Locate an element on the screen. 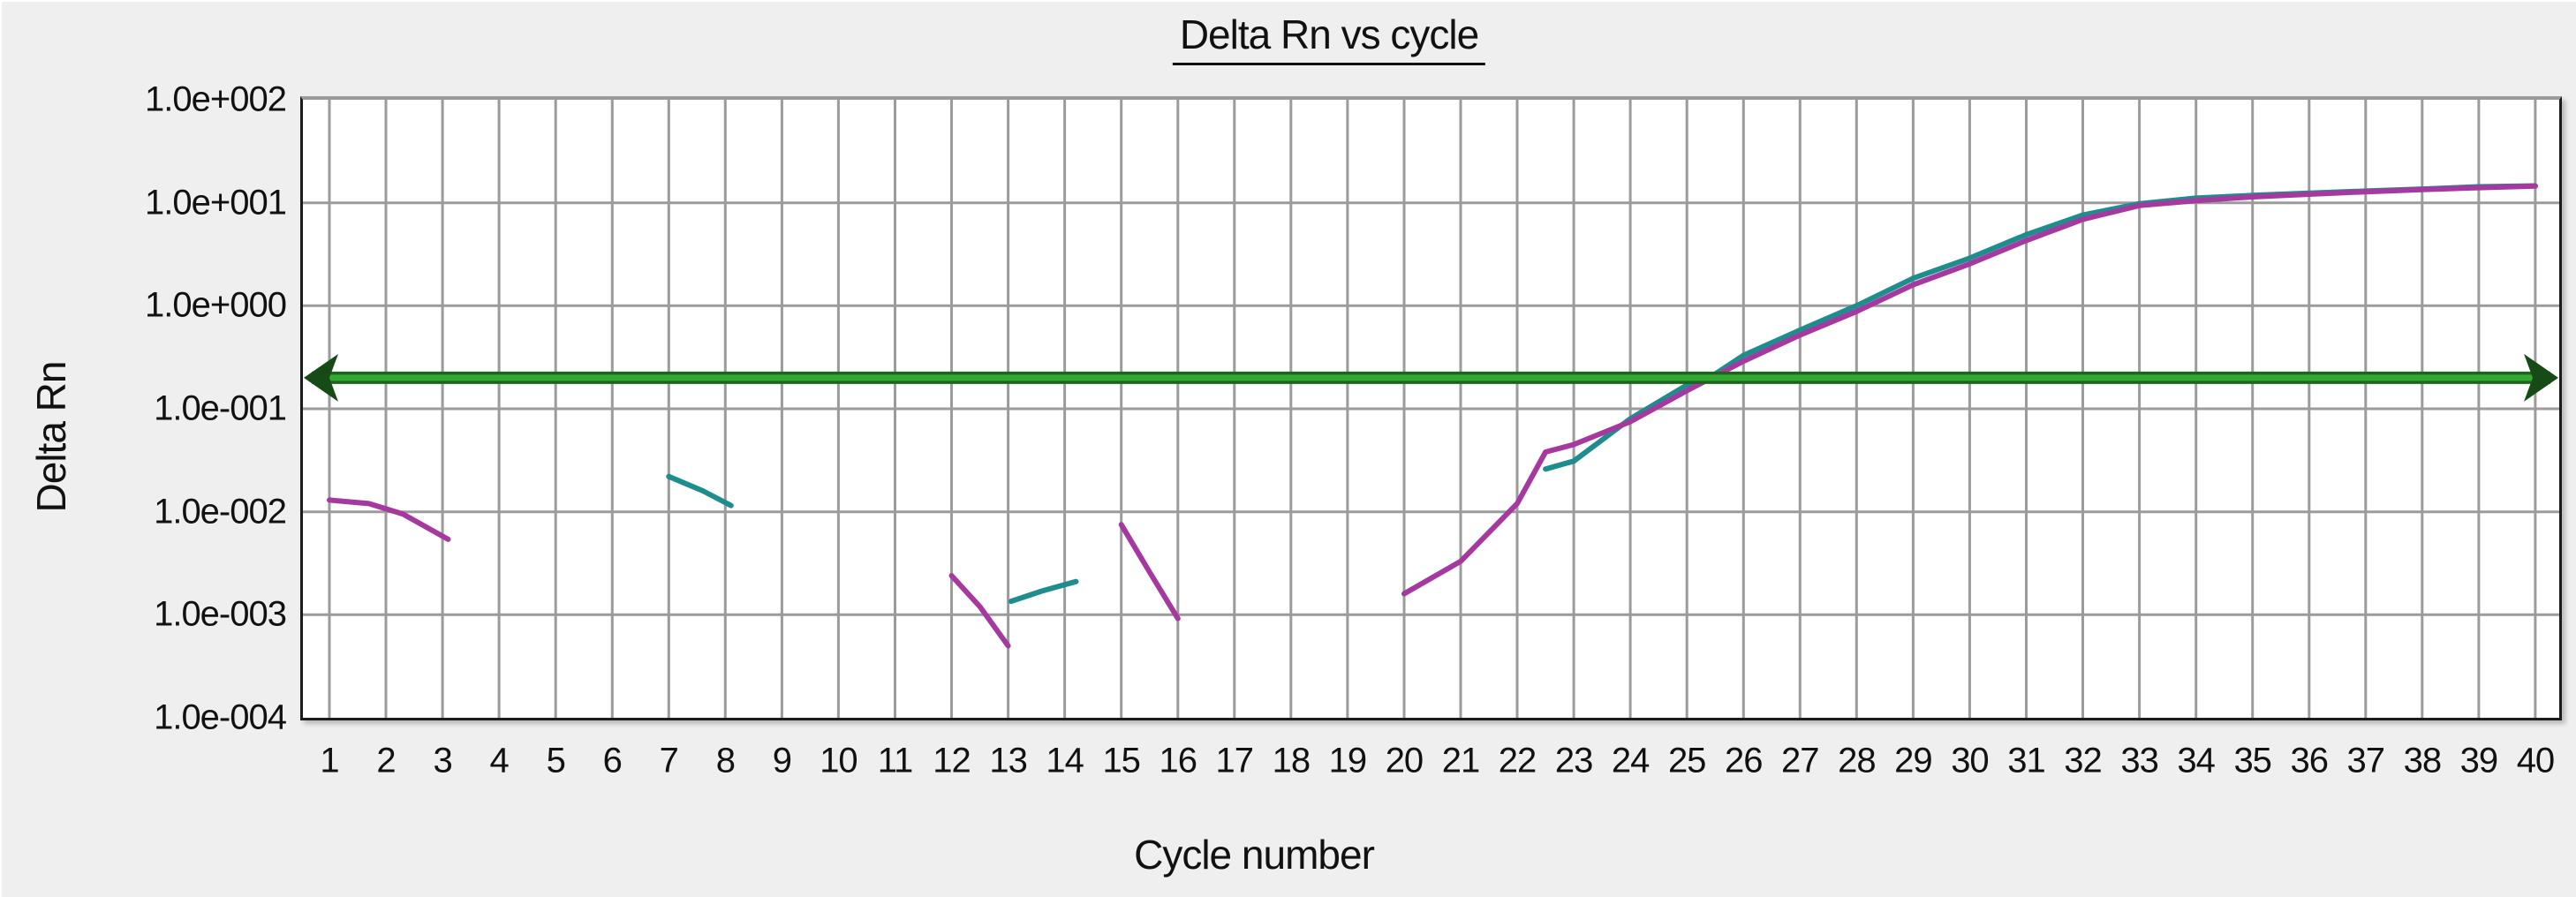  x-tick-label: 23 is located at coordinates (1573, 760).